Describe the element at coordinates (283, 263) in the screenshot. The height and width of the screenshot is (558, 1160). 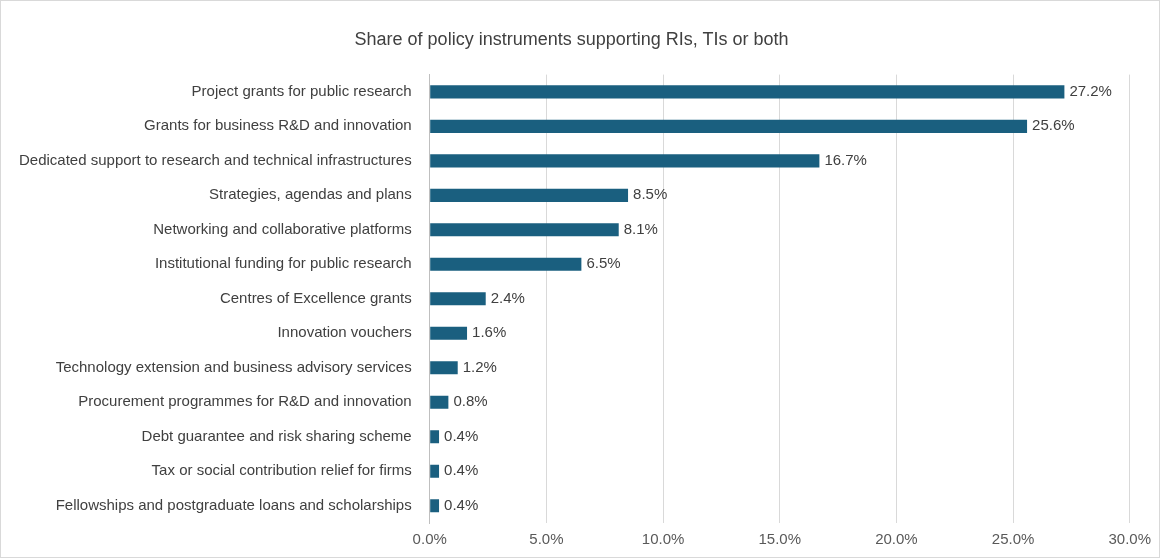
I see `y-tick-label: Institutional funding for public research` at that location.